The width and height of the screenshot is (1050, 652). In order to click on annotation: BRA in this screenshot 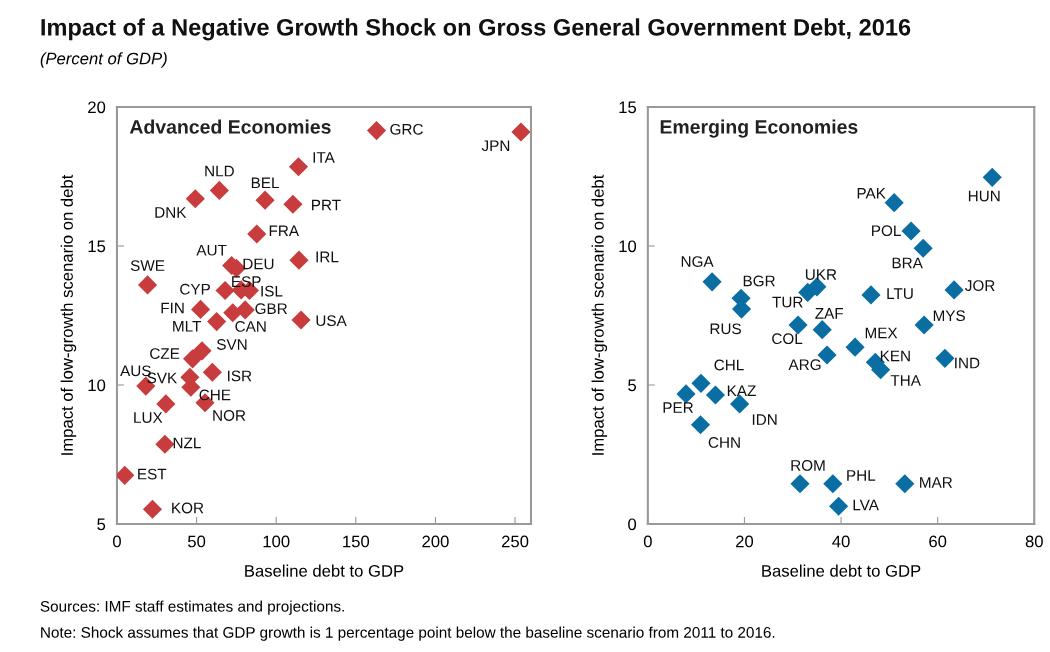, I will do `click(907, 263)`.